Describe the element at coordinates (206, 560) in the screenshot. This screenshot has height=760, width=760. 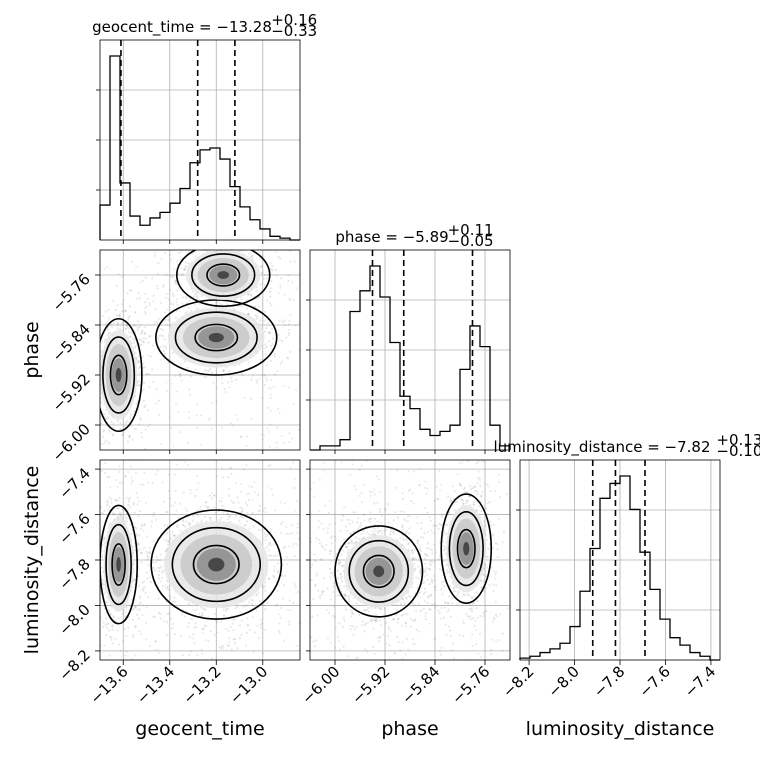
I see `panel-content` at that location.